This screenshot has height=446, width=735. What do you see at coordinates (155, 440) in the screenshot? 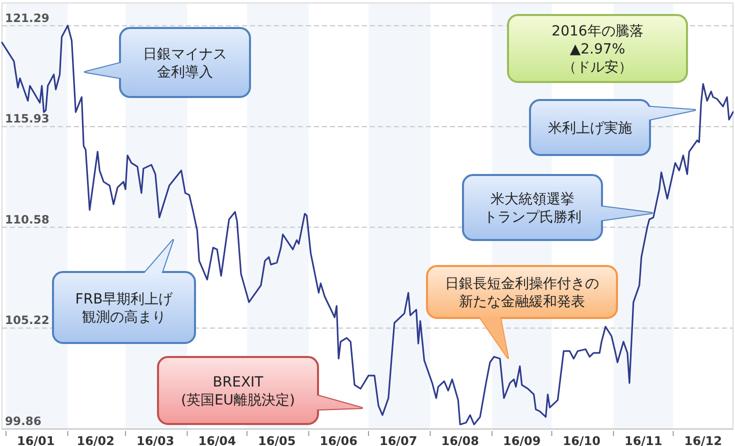
I see `x-tick-label: 16/03` at bounding box center [155, 440].